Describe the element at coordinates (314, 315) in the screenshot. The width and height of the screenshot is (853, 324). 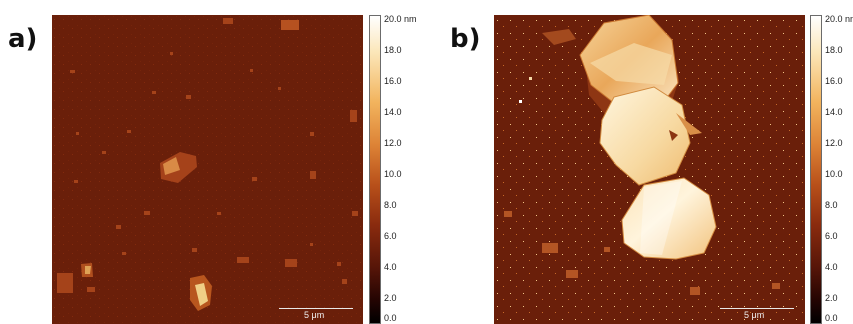
I see `scale-bar-a-label: 5 μm` at that location.